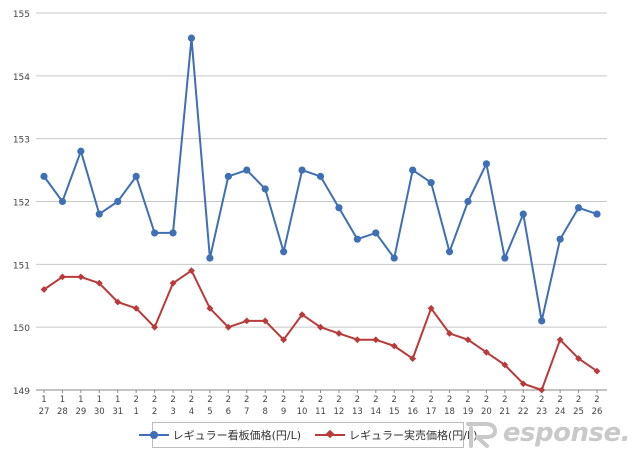 This screenshot has height=457, width=640. I want to click on legend: レギュラー看板価格(円/L) レギュラー実売価格(円/L), so click(307, 435).